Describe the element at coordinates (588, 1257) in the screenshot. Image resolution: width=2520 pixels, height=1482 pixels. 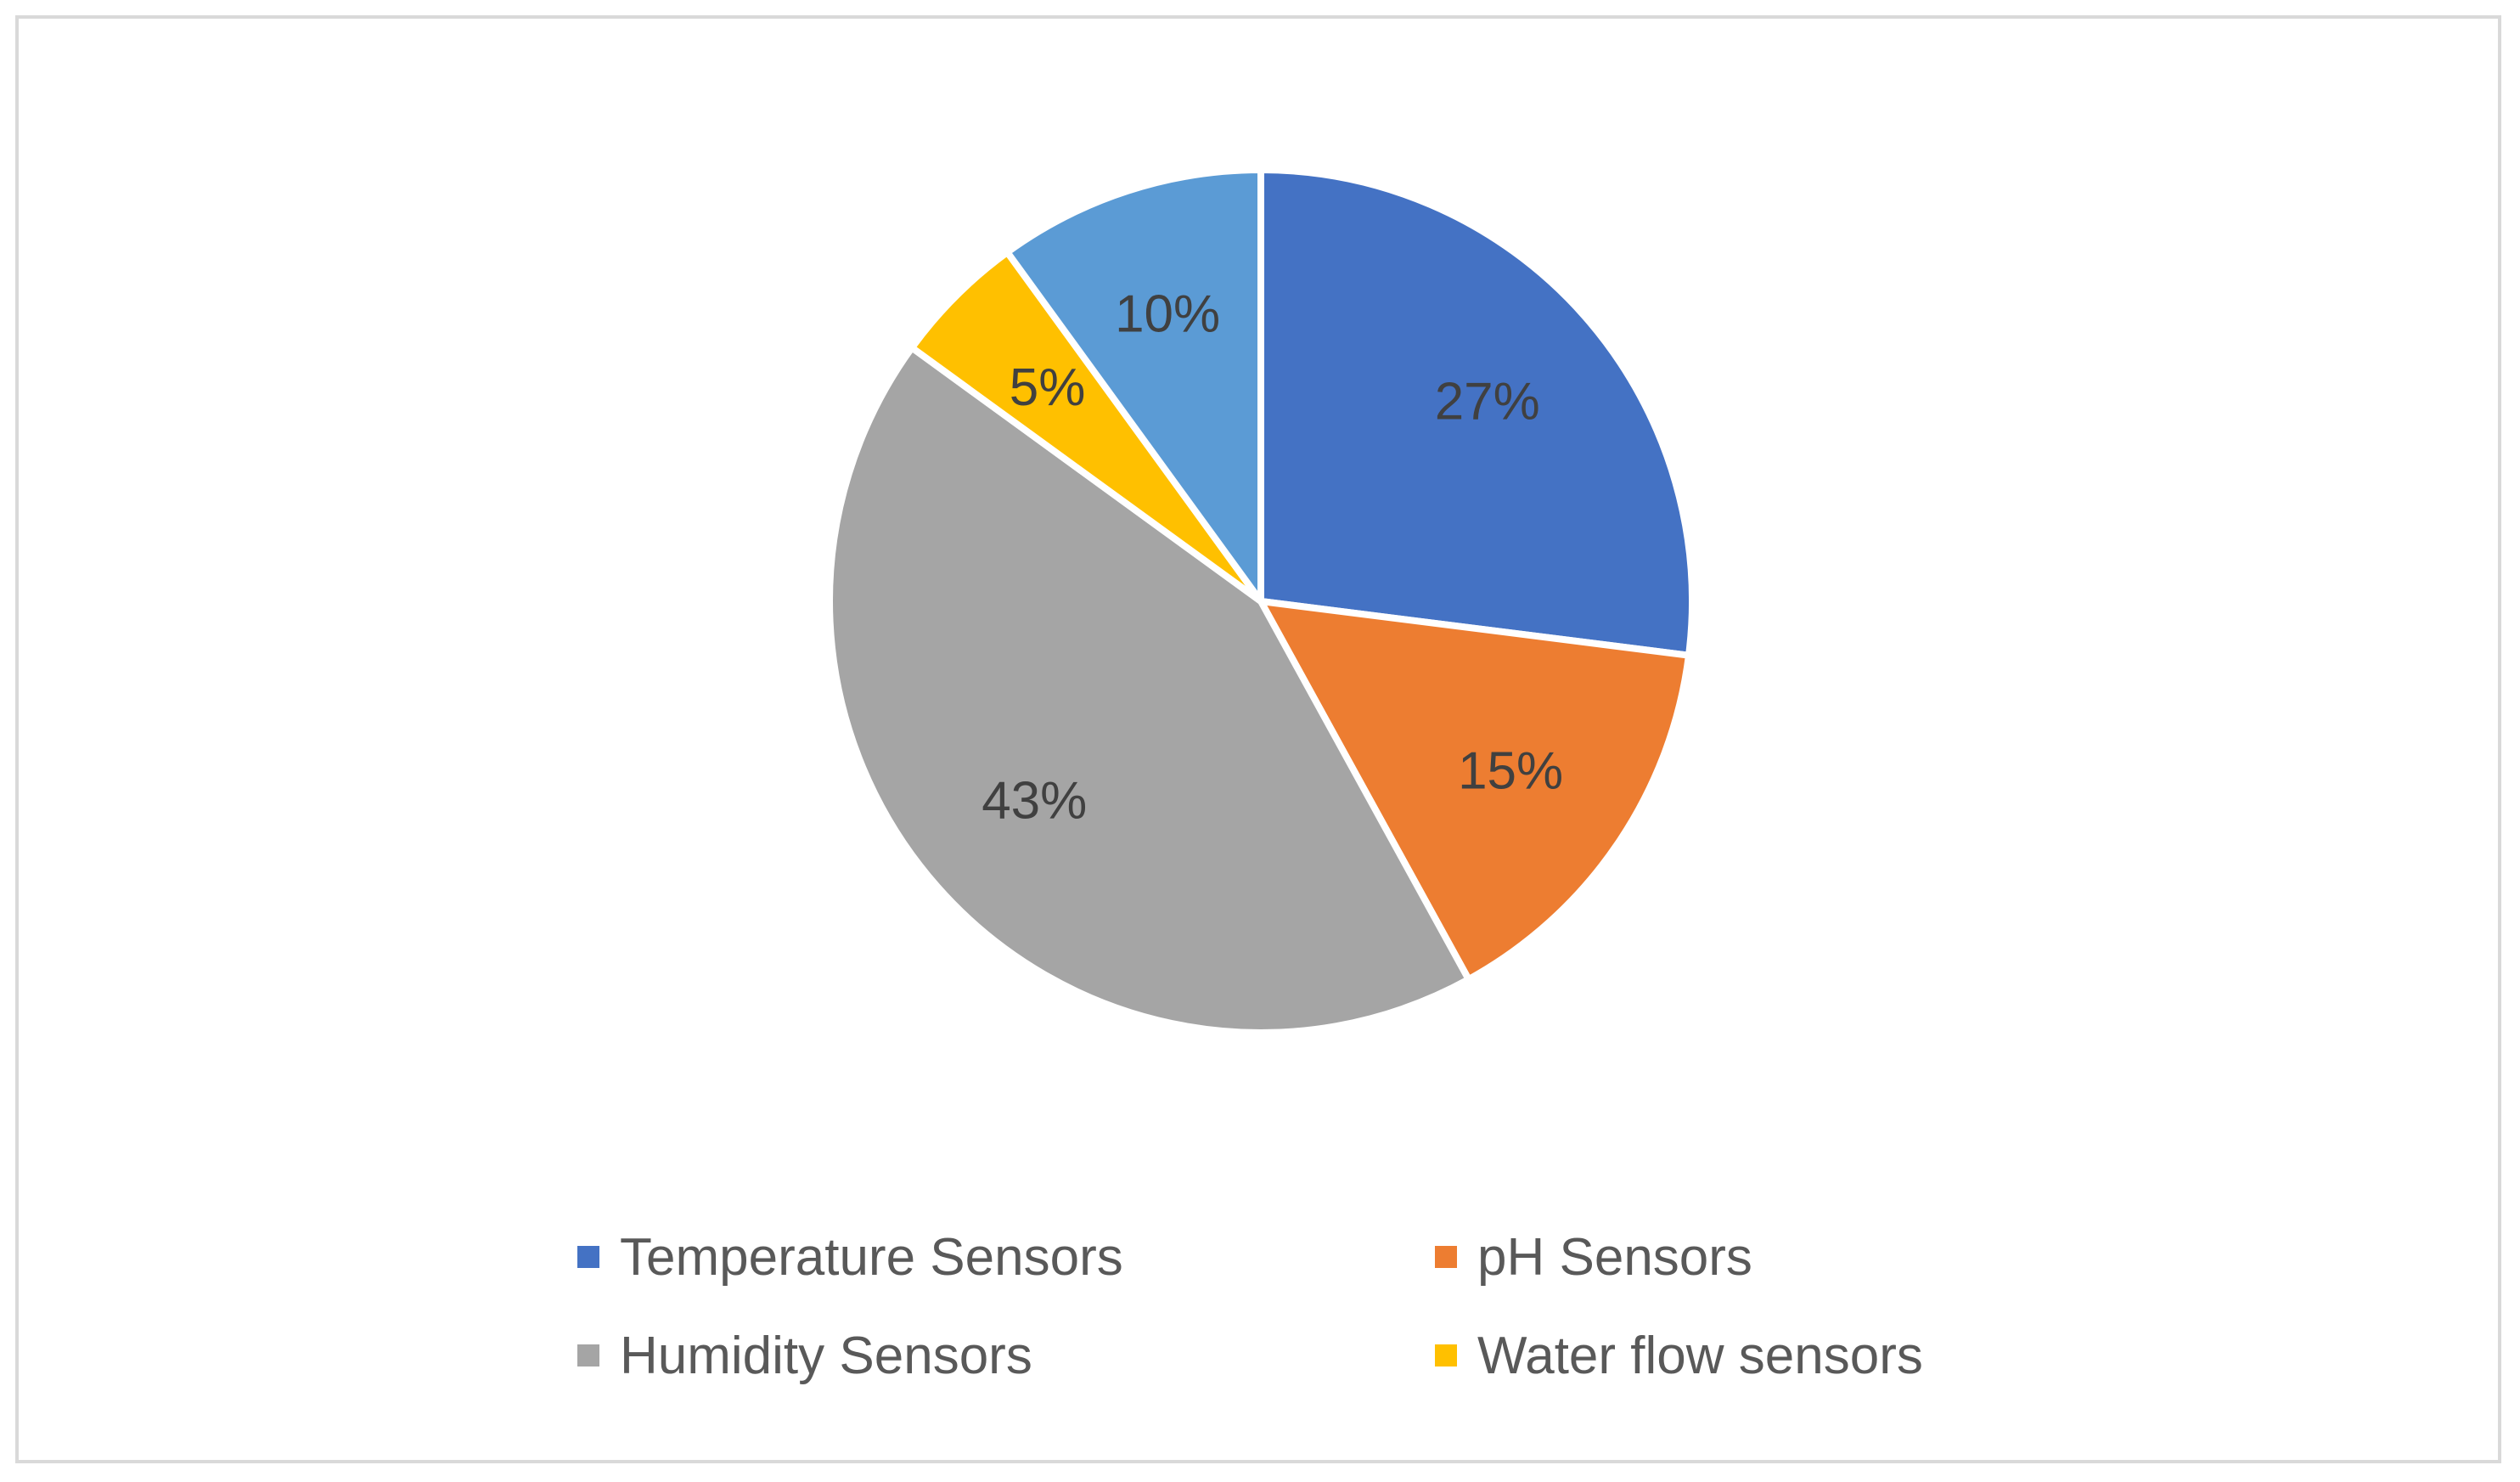
I see `legend-swatch-temperature-sensors` at that location.